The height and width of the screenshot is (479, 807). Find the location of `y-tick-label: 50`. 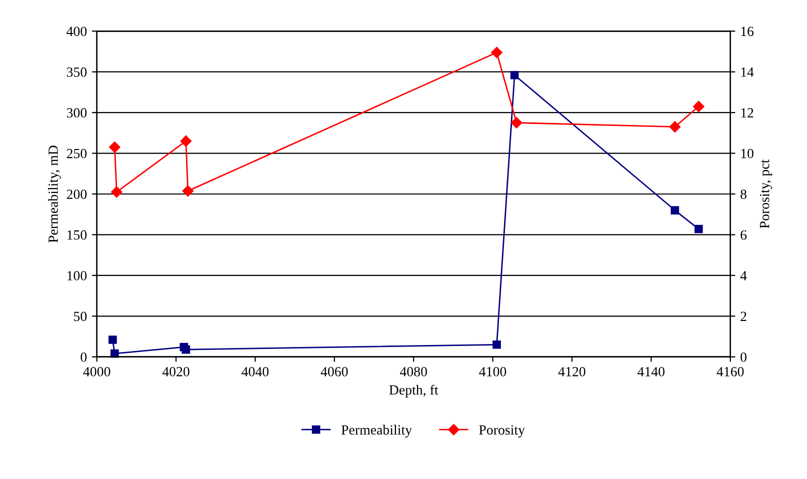

y-tick-label: 50 is located at coordinates (80, 317).